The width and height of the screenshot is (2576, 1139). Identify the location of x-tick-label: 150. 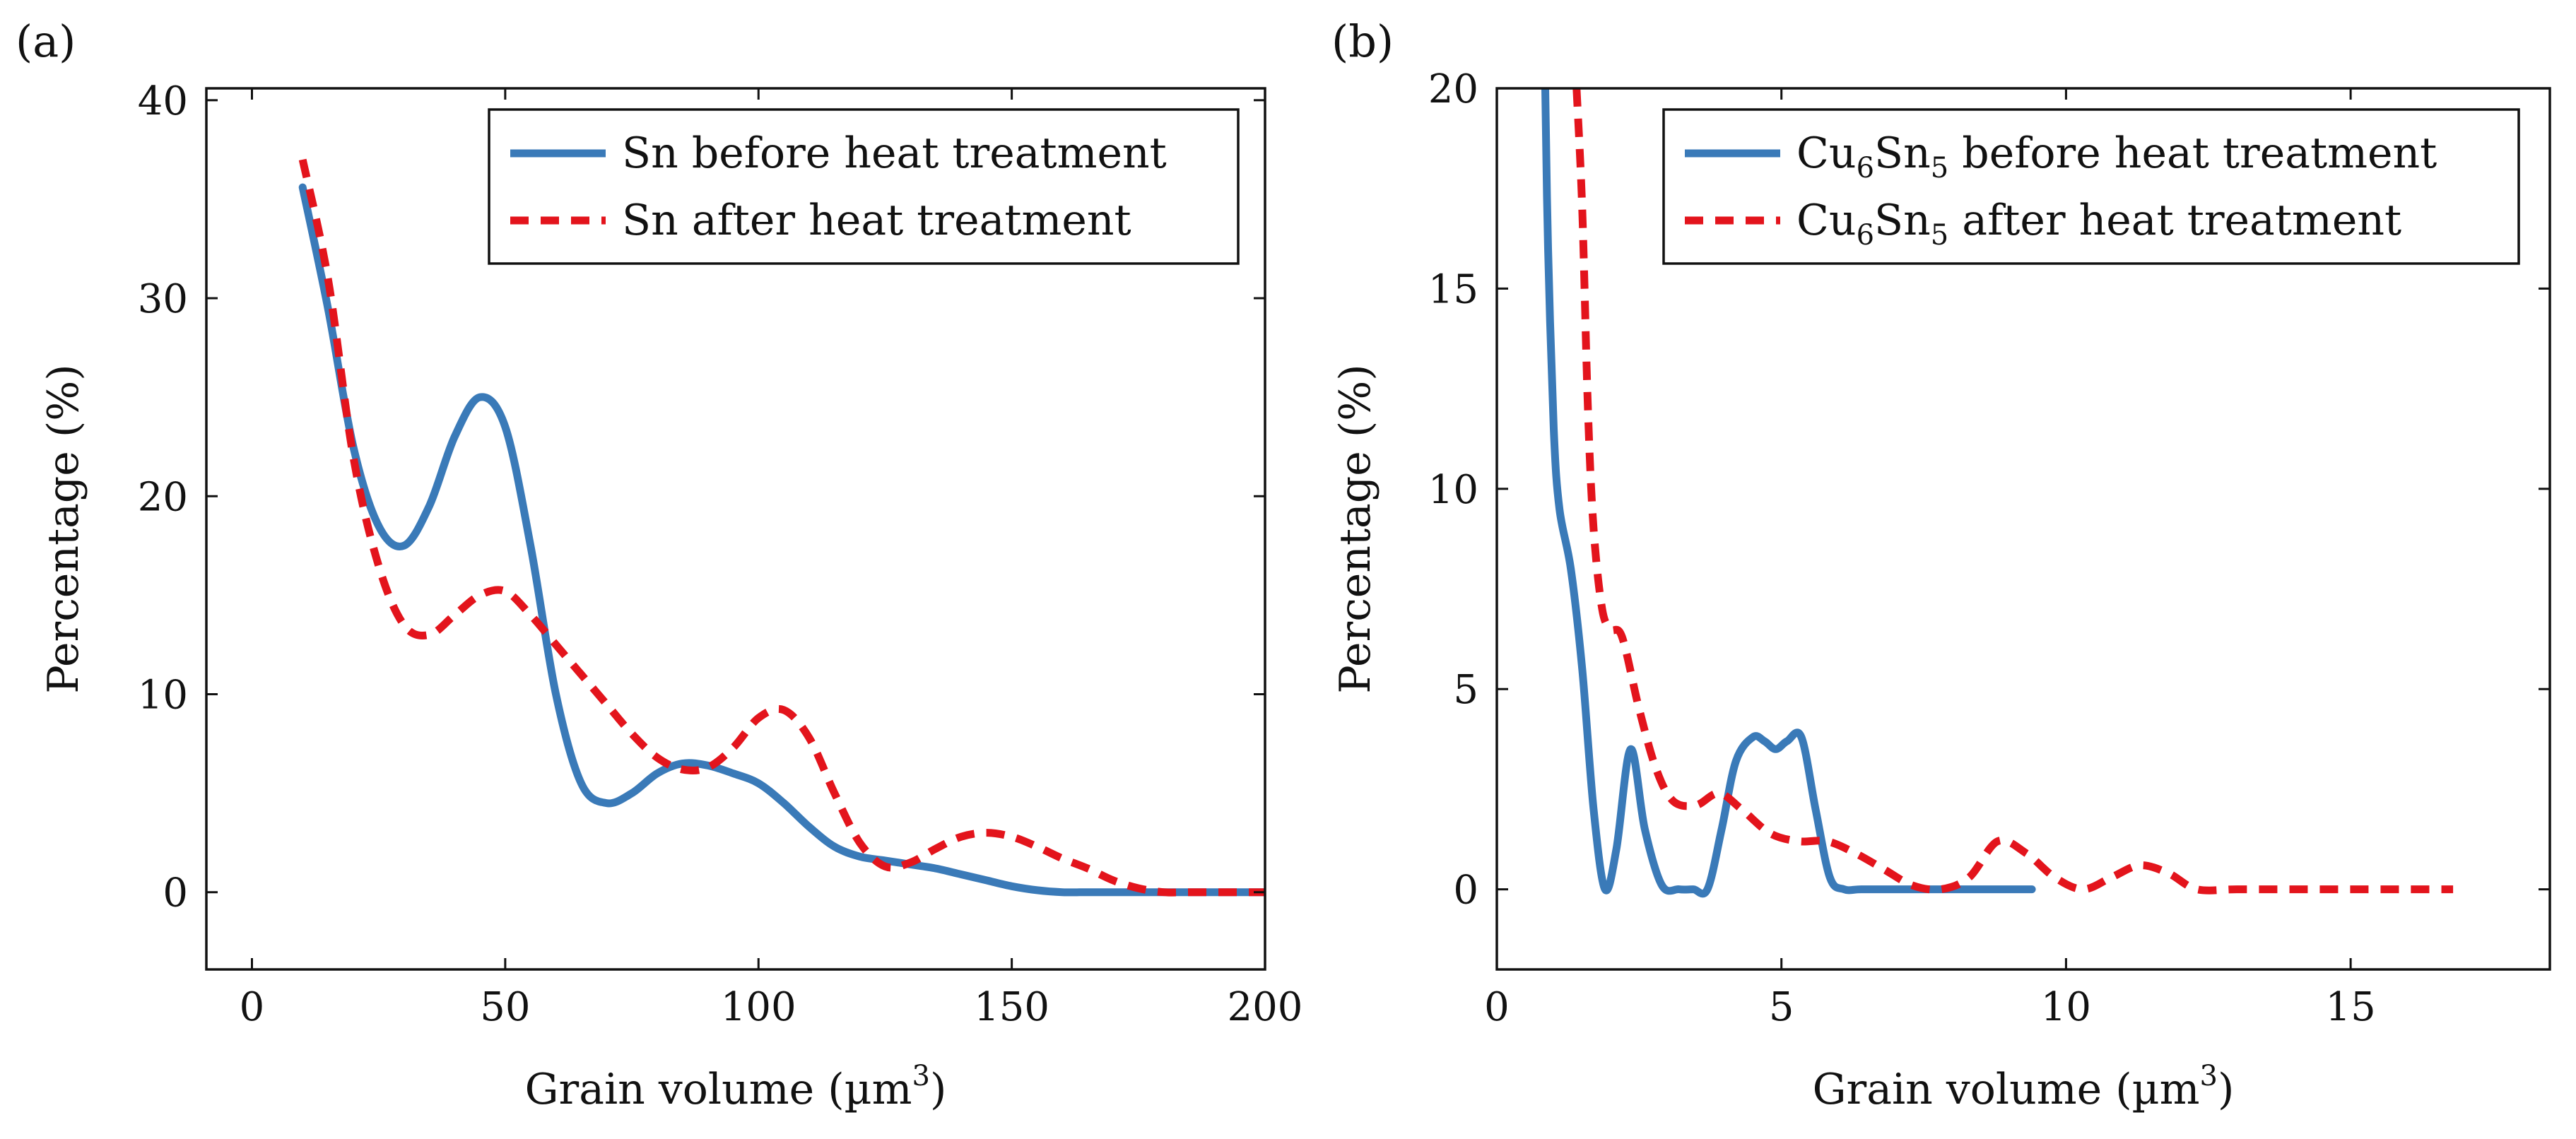
(1011, 1007).